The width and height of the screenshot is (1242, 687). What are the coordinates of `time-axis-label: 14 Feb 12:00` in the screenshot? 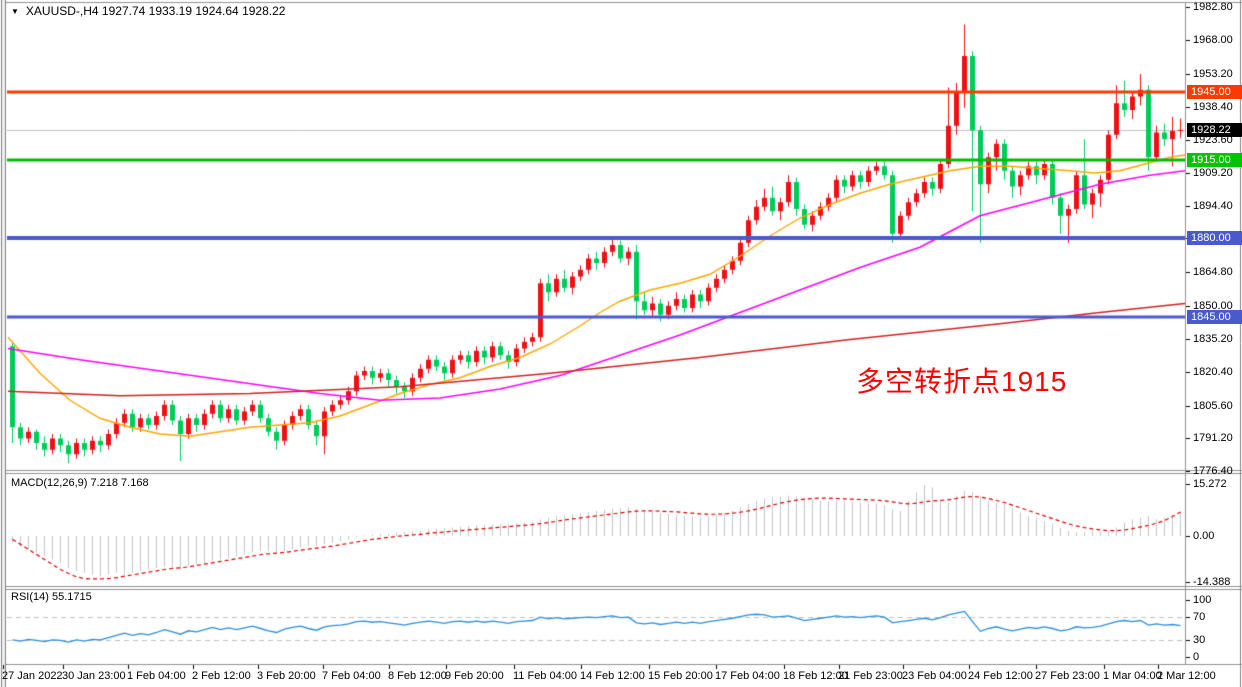 It's located at (612, 676).